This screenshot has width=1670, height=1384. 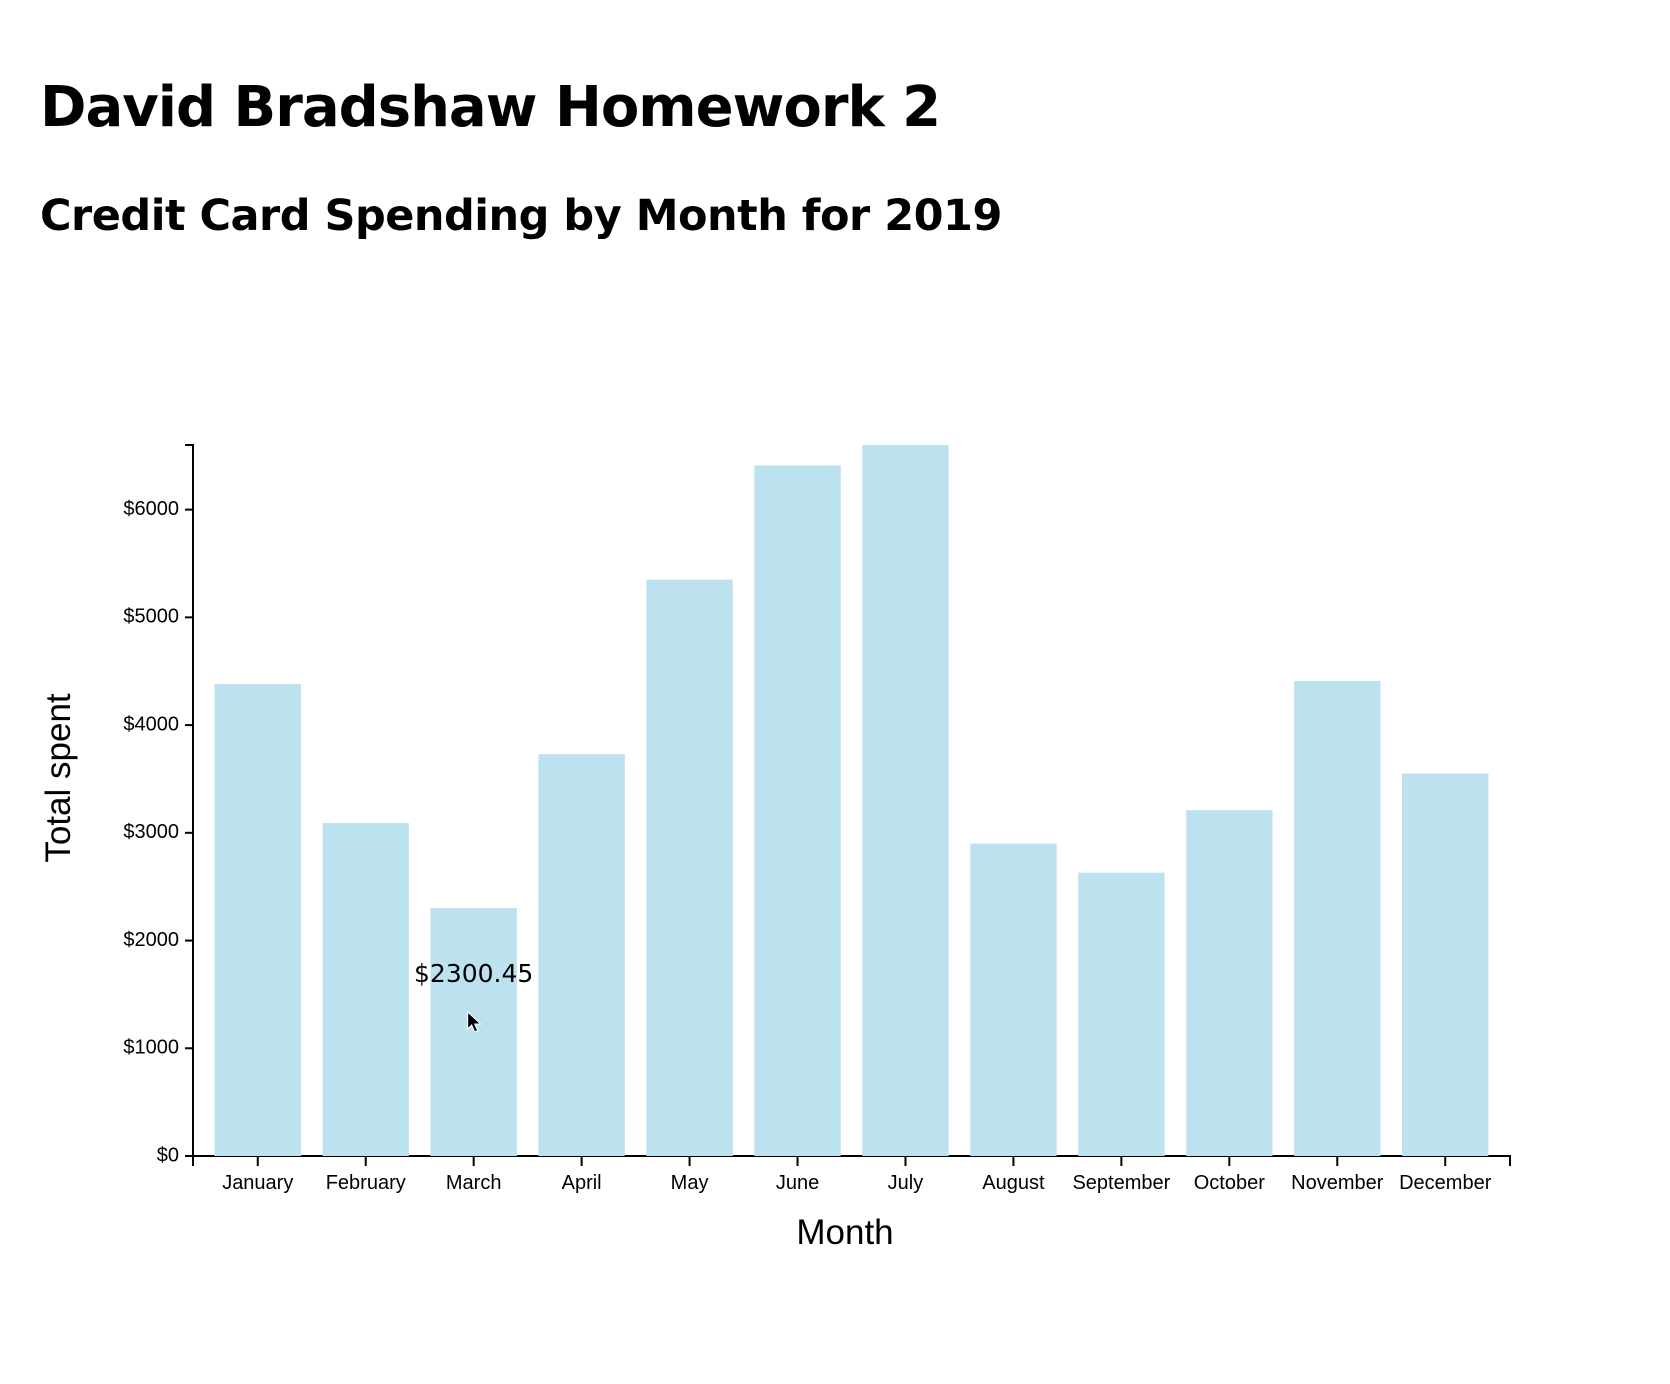 I want to click on y-tick-label: $2000, so click(x=151, y=940).